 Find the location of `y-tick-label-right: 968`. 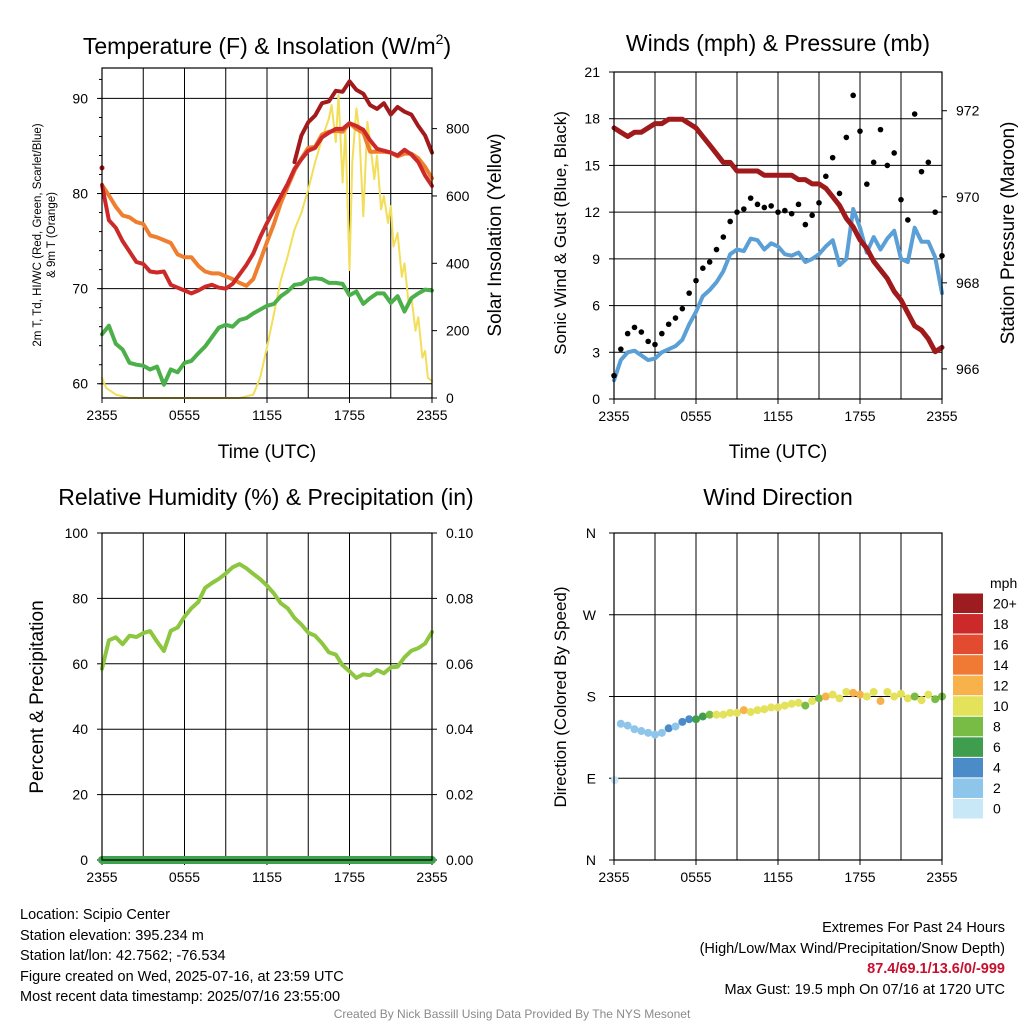

y-tick-label-right: 968 is located at coordinates (968, 283).